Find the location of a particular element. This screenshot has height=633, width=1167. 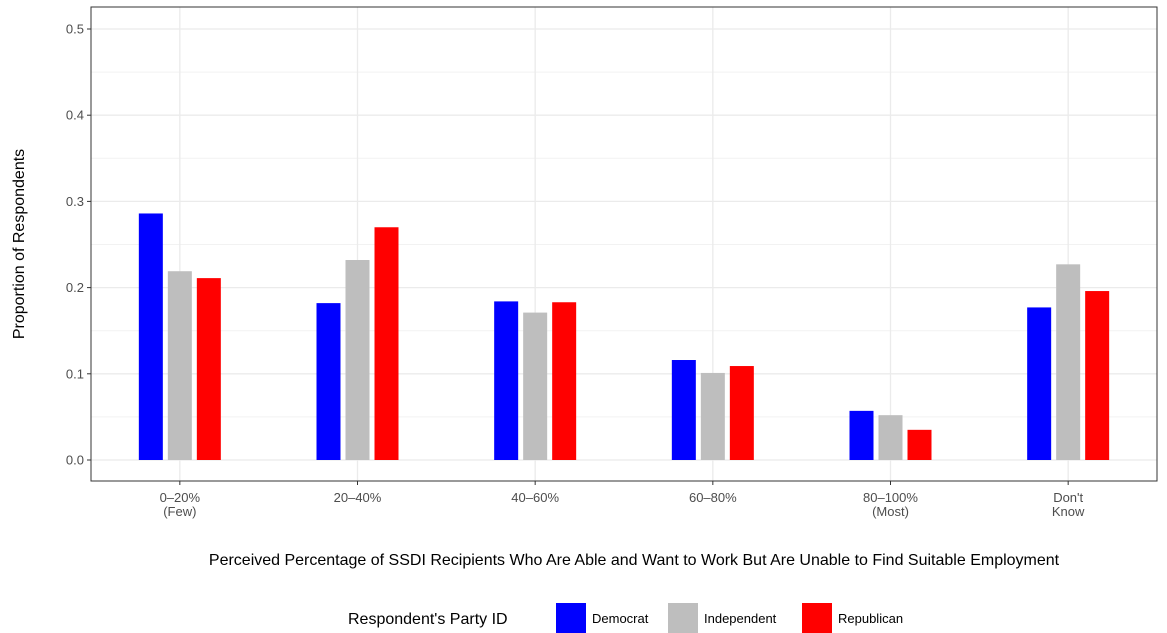

x-tick-label: 40–60% is located at coordinates (535, 497).